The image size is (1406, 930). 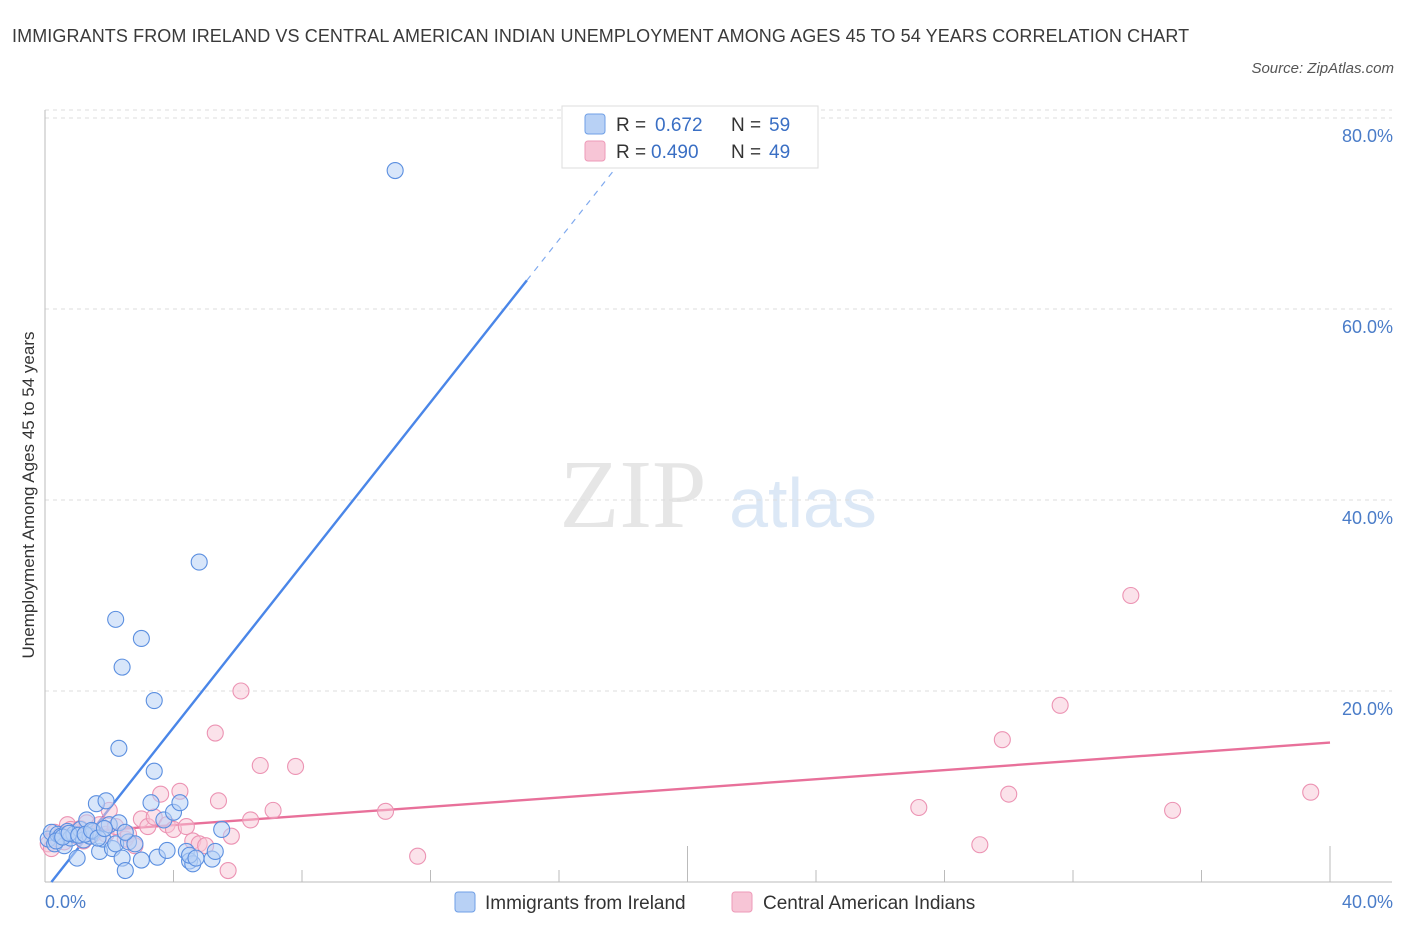 I want to click on legend-r-label-blue: R =, so click(x=631, y=125).